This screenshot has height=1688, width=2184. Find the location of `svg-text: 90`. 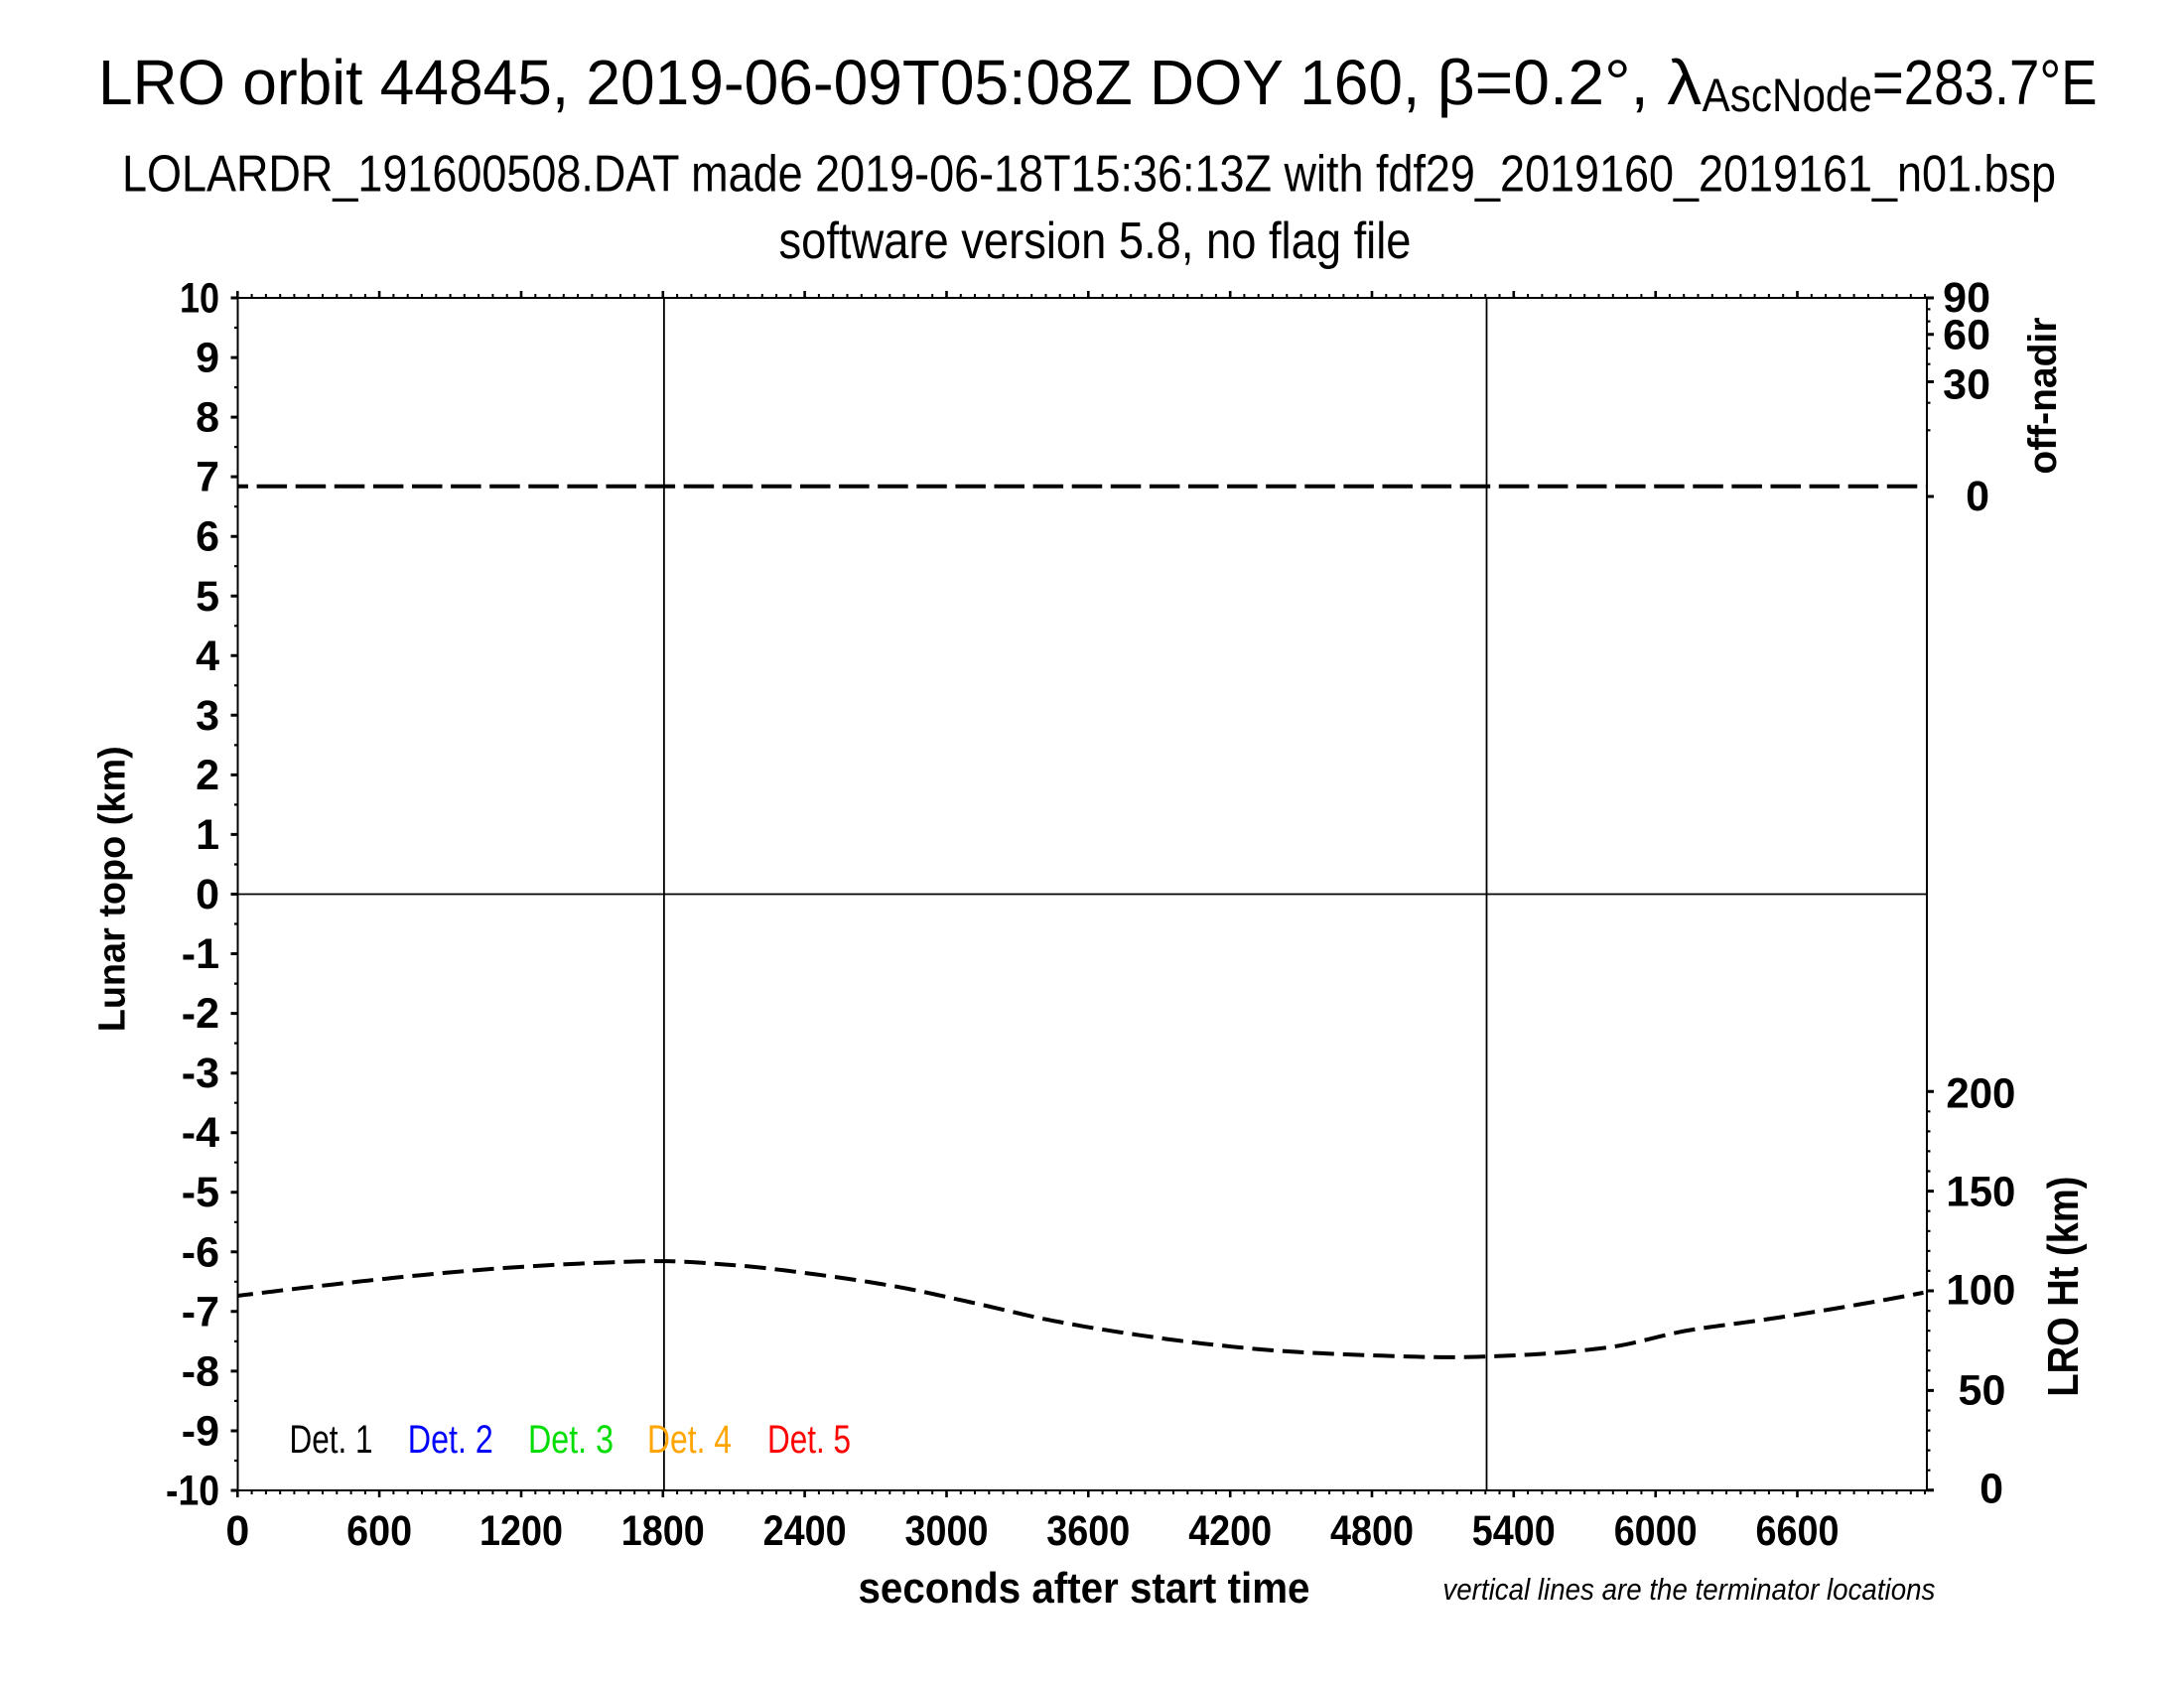

svg-text: 90 is located at coordinates (1966, 298).